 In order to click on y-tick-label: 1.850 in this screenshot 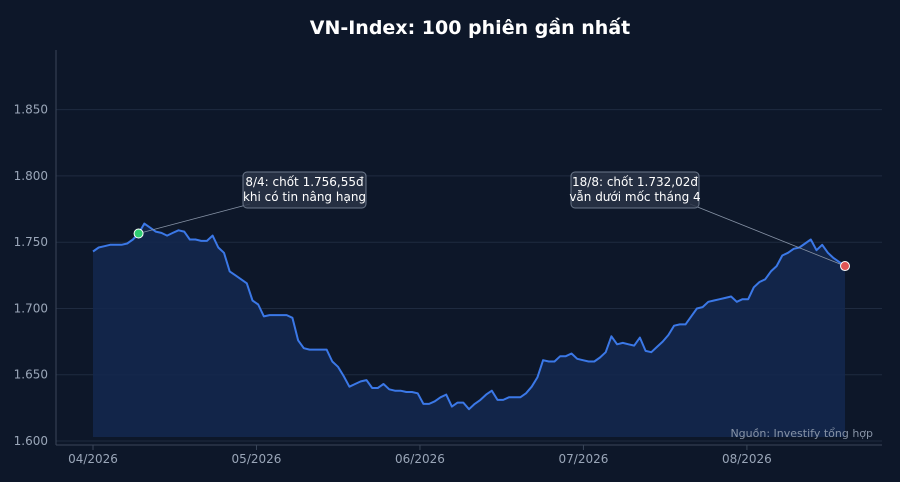, I will do `click(31, 110)`.